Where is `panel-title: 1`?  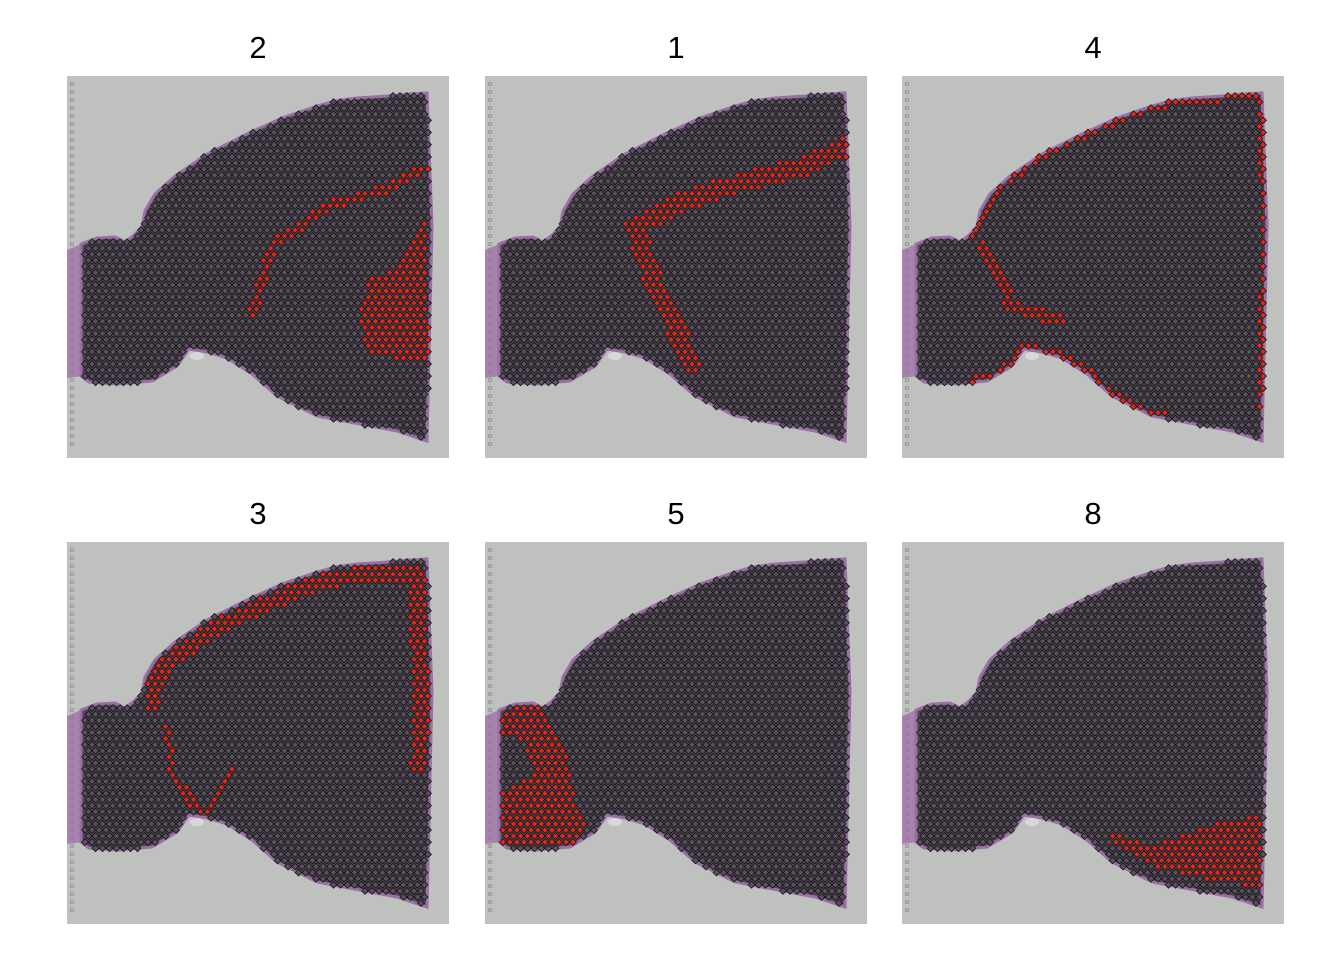
panel-title: 1 is located at coordinates (676, 47).